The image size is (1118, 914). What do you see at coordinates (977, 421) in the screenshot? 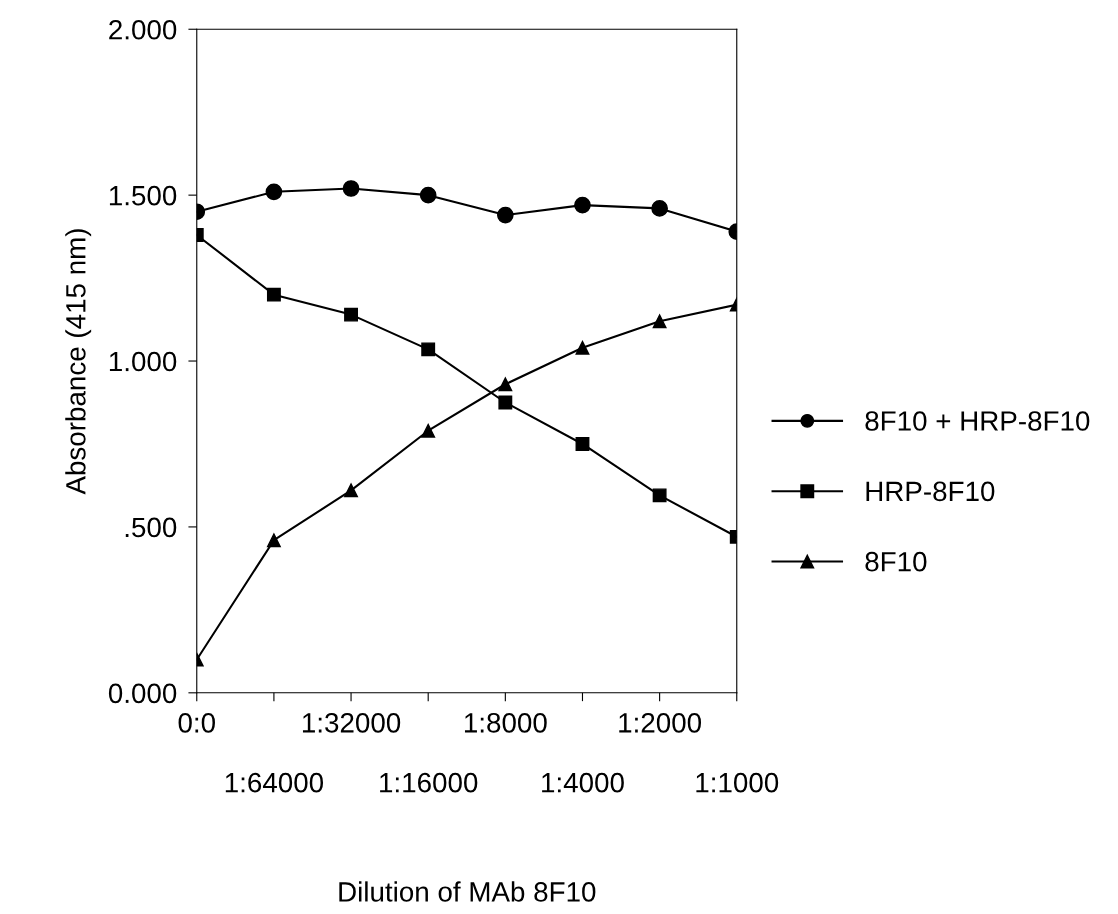
I see `legend-label: 8F10 + HRP-8F10` at bounding box center [977, 421].